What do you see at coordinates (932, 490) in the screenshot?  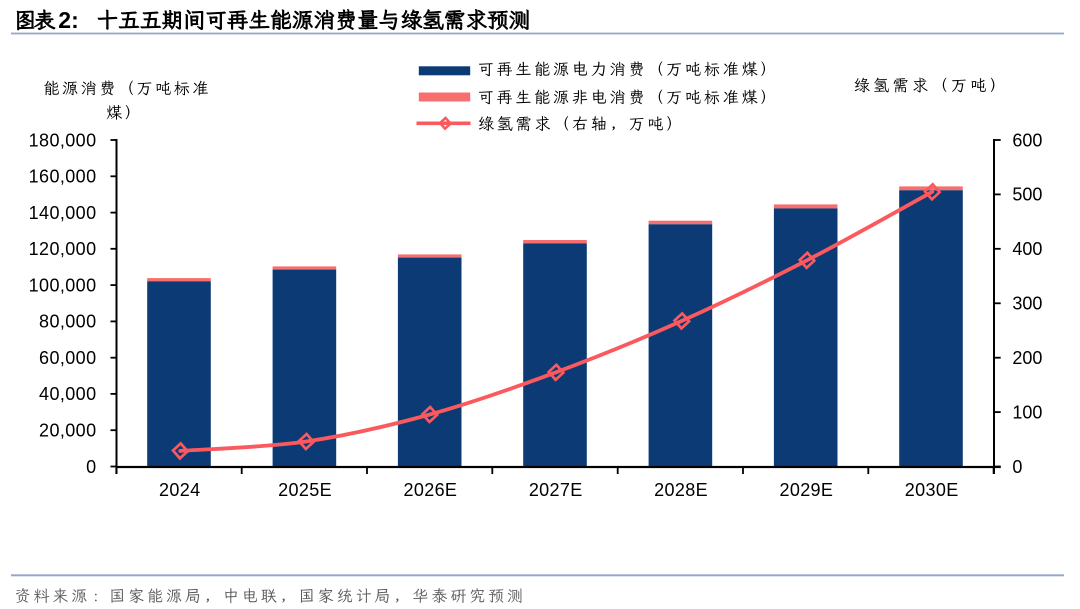 I see `svg-text: 2030E` at bounding box center [932, 490].